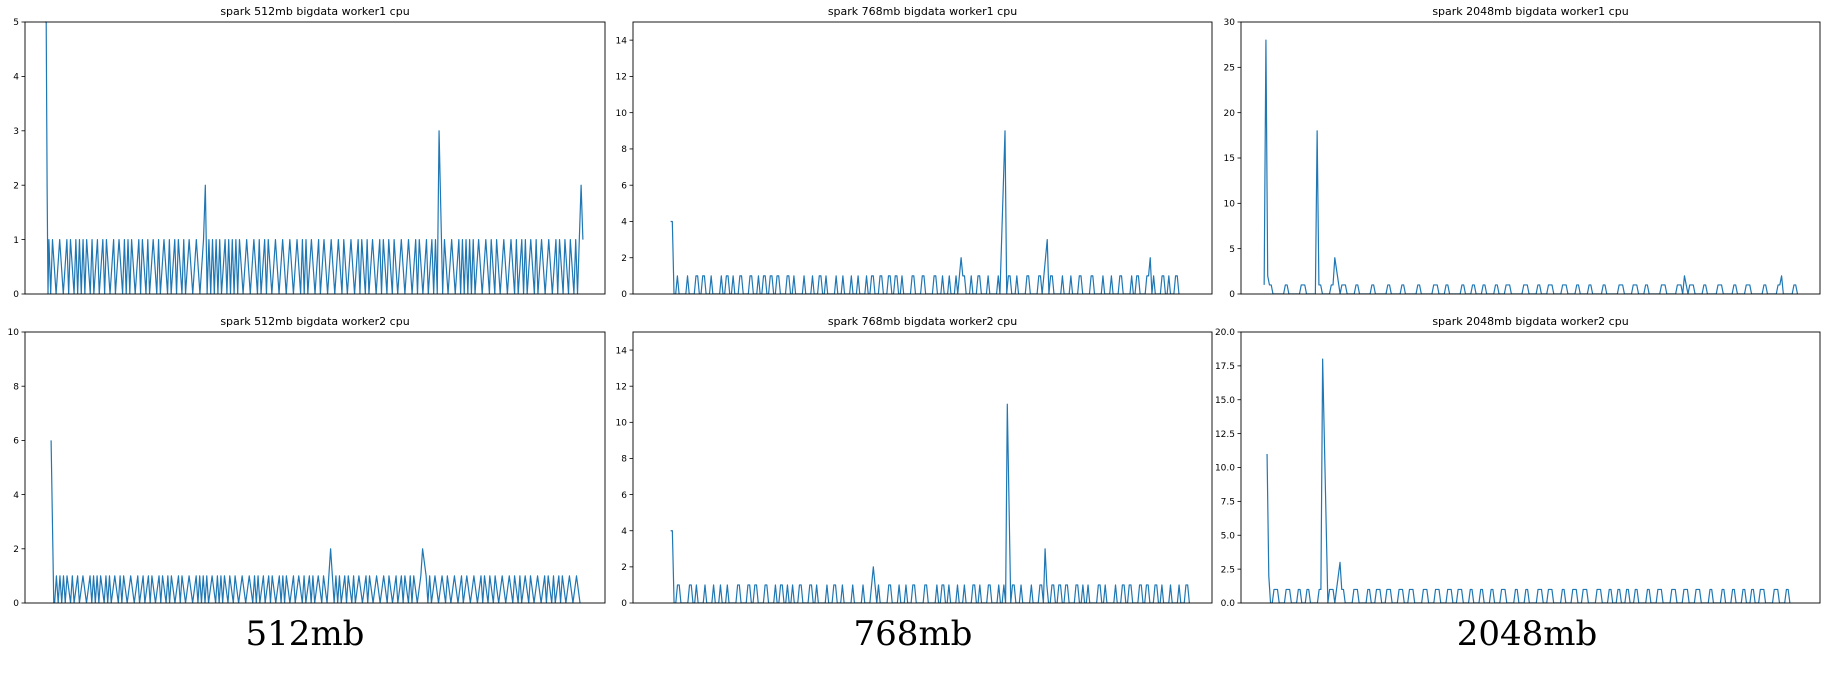 Image resolution: width=1835 pixels, height=678 pixels. What do you see at coordinates (1225, 333) in the screenshot?
I see `y-tick-label: 20.0` at bounding box center [1225, 333].